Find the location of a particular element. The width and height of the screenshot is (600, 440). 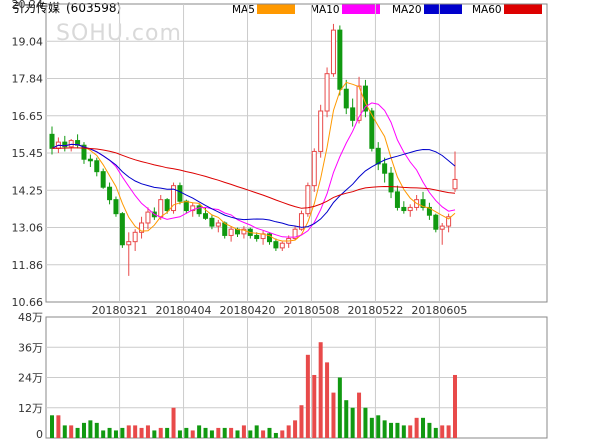

date-tick-label: 20180605 is located at coordinates (439, 310).